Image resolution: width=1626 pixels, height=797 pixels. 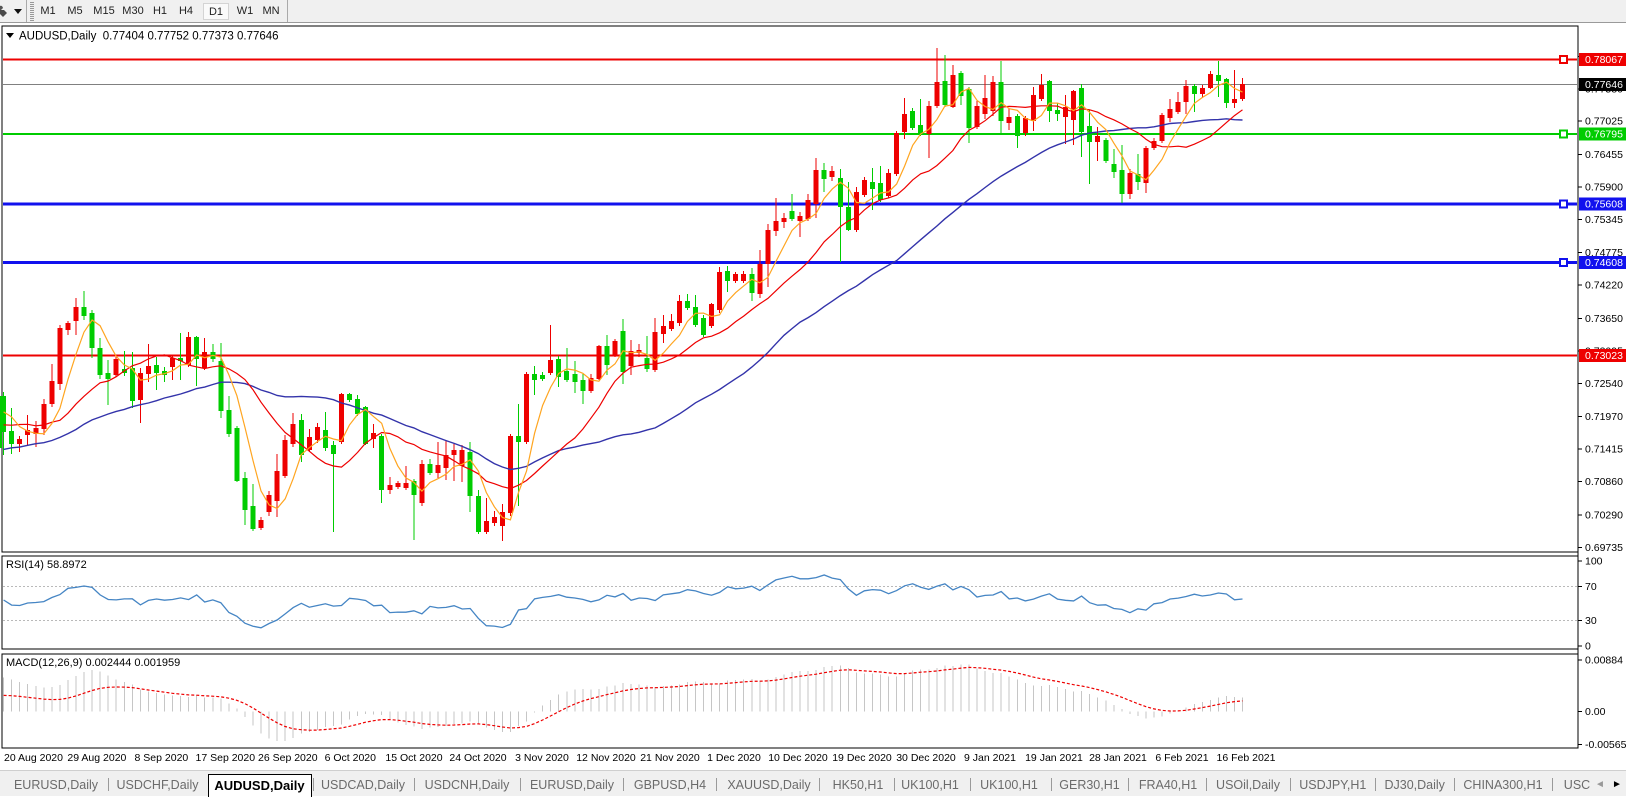 What do you see at coordinates (1181, 758) in the screenshot?
I see `svg-text: 6 Feb 2021` at bounding box center [1181, 758].